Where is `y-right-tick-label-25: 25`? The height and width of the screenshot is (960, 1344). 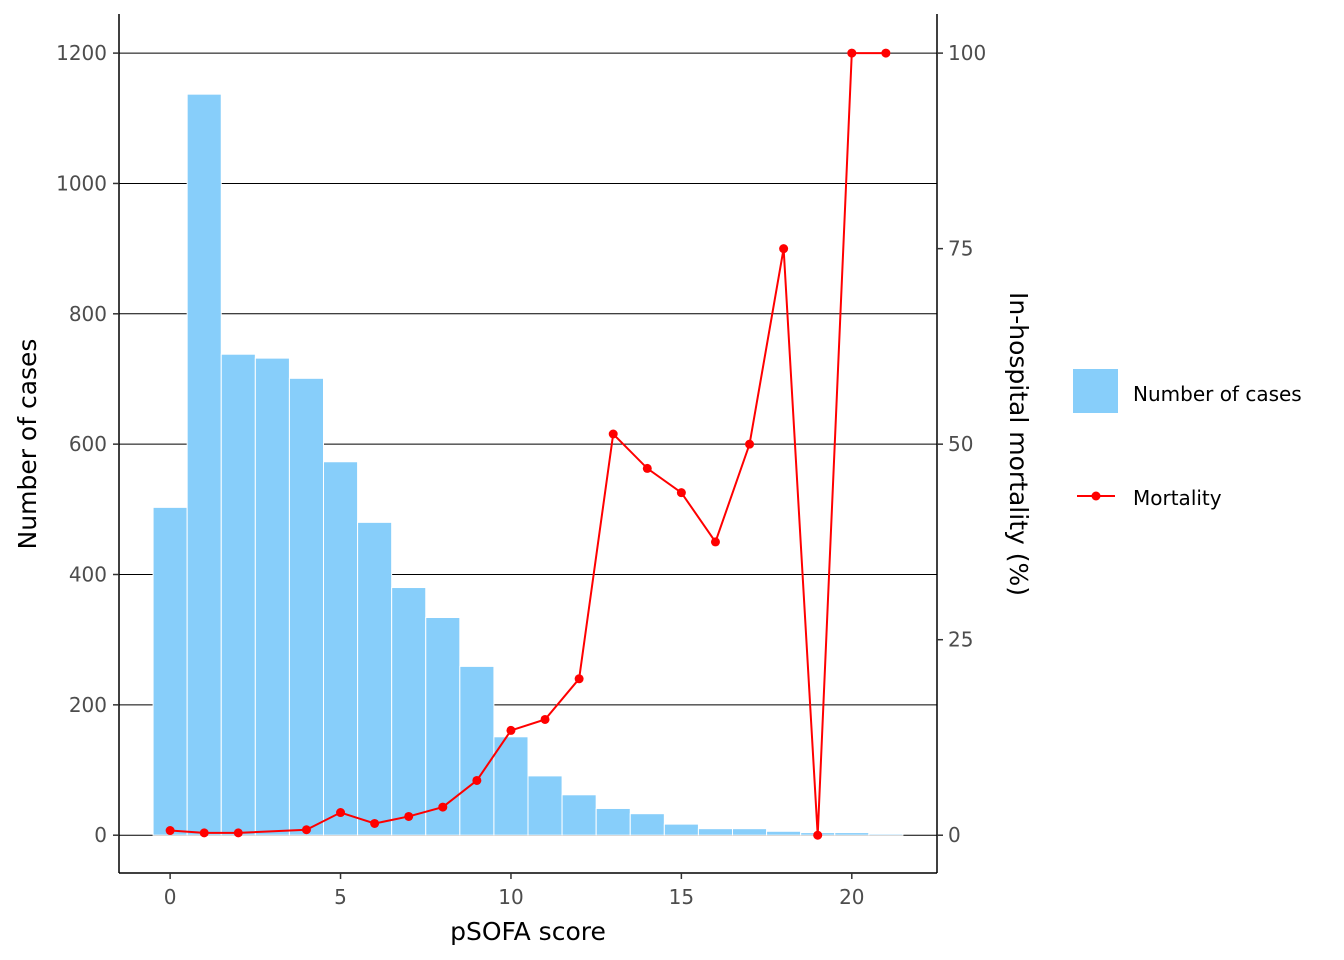 y-right-tick-label-25: 25 is located at coordinates (960, 640).